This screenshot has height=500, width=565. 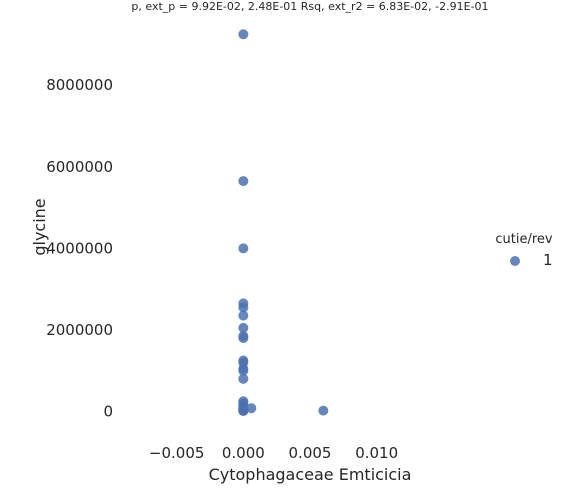 What do you see at coordinates (273, 453) in the screenshot?
I see `x-tick-labels: −0.005 0.000 0.005 0.010` at bounding box center [273, 453].